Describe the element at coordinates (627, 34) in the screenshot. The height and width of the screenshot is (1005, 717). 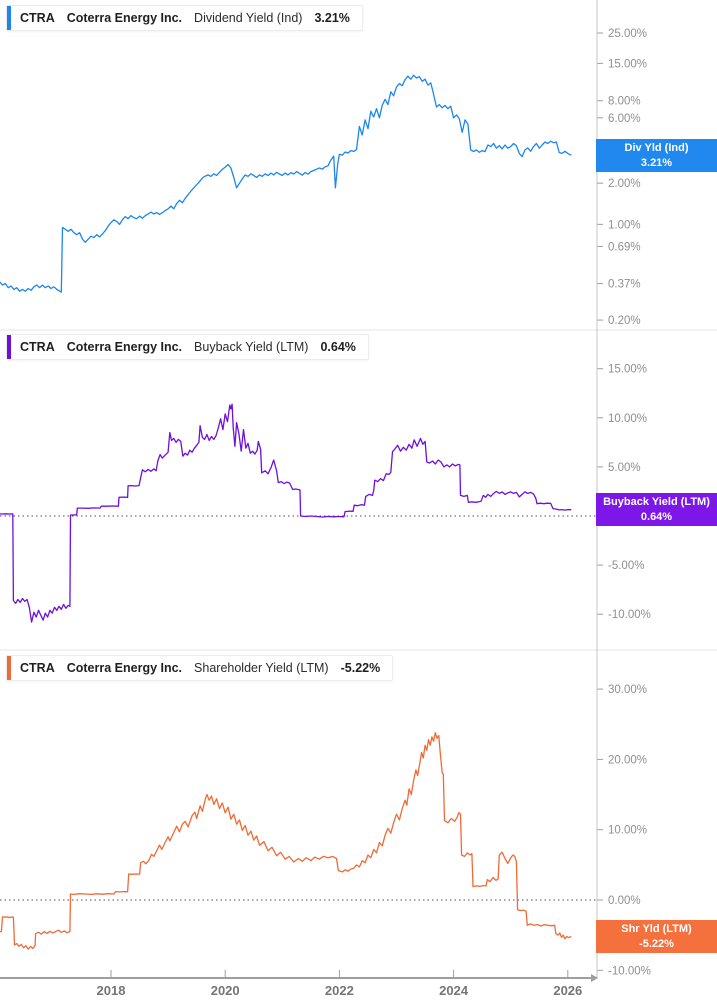
I see `panel1-y-tick-label: 25.00%` at that location.